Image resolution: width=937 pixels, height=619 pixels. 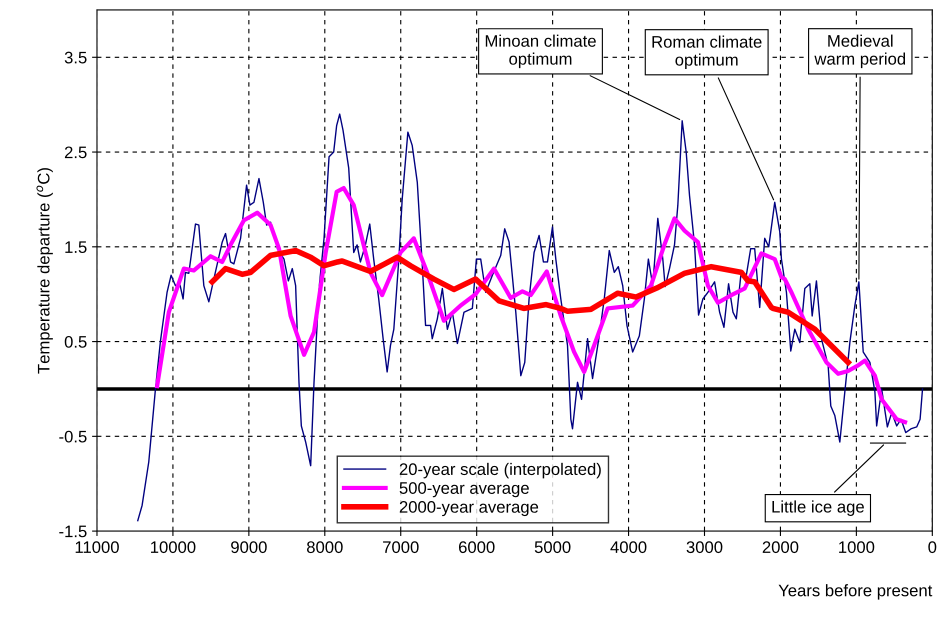 What do you see at coordinates (818, 508) in the screenshot?
I see `annotation: Little ice age` at bounding box center [818, 508].